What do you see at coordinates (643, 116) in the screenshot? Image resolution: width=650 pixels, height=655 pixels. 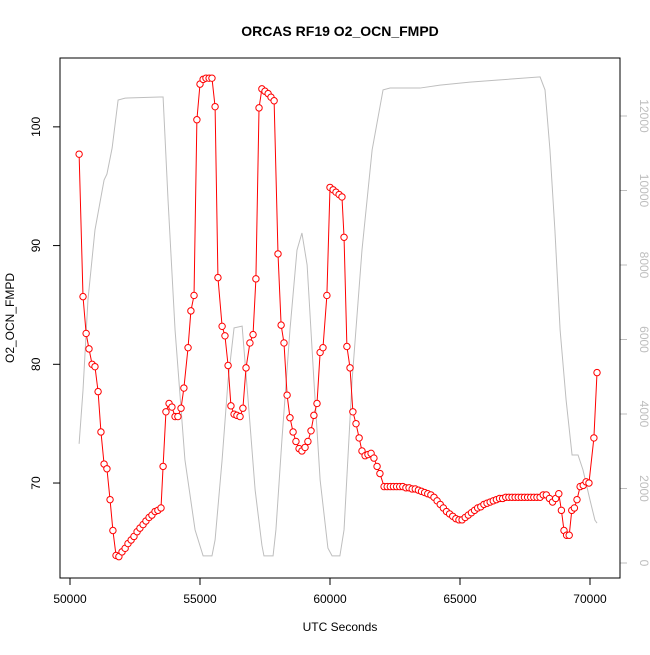 I see `y2-tick-label: 12000` at bounding box center [643, 116].